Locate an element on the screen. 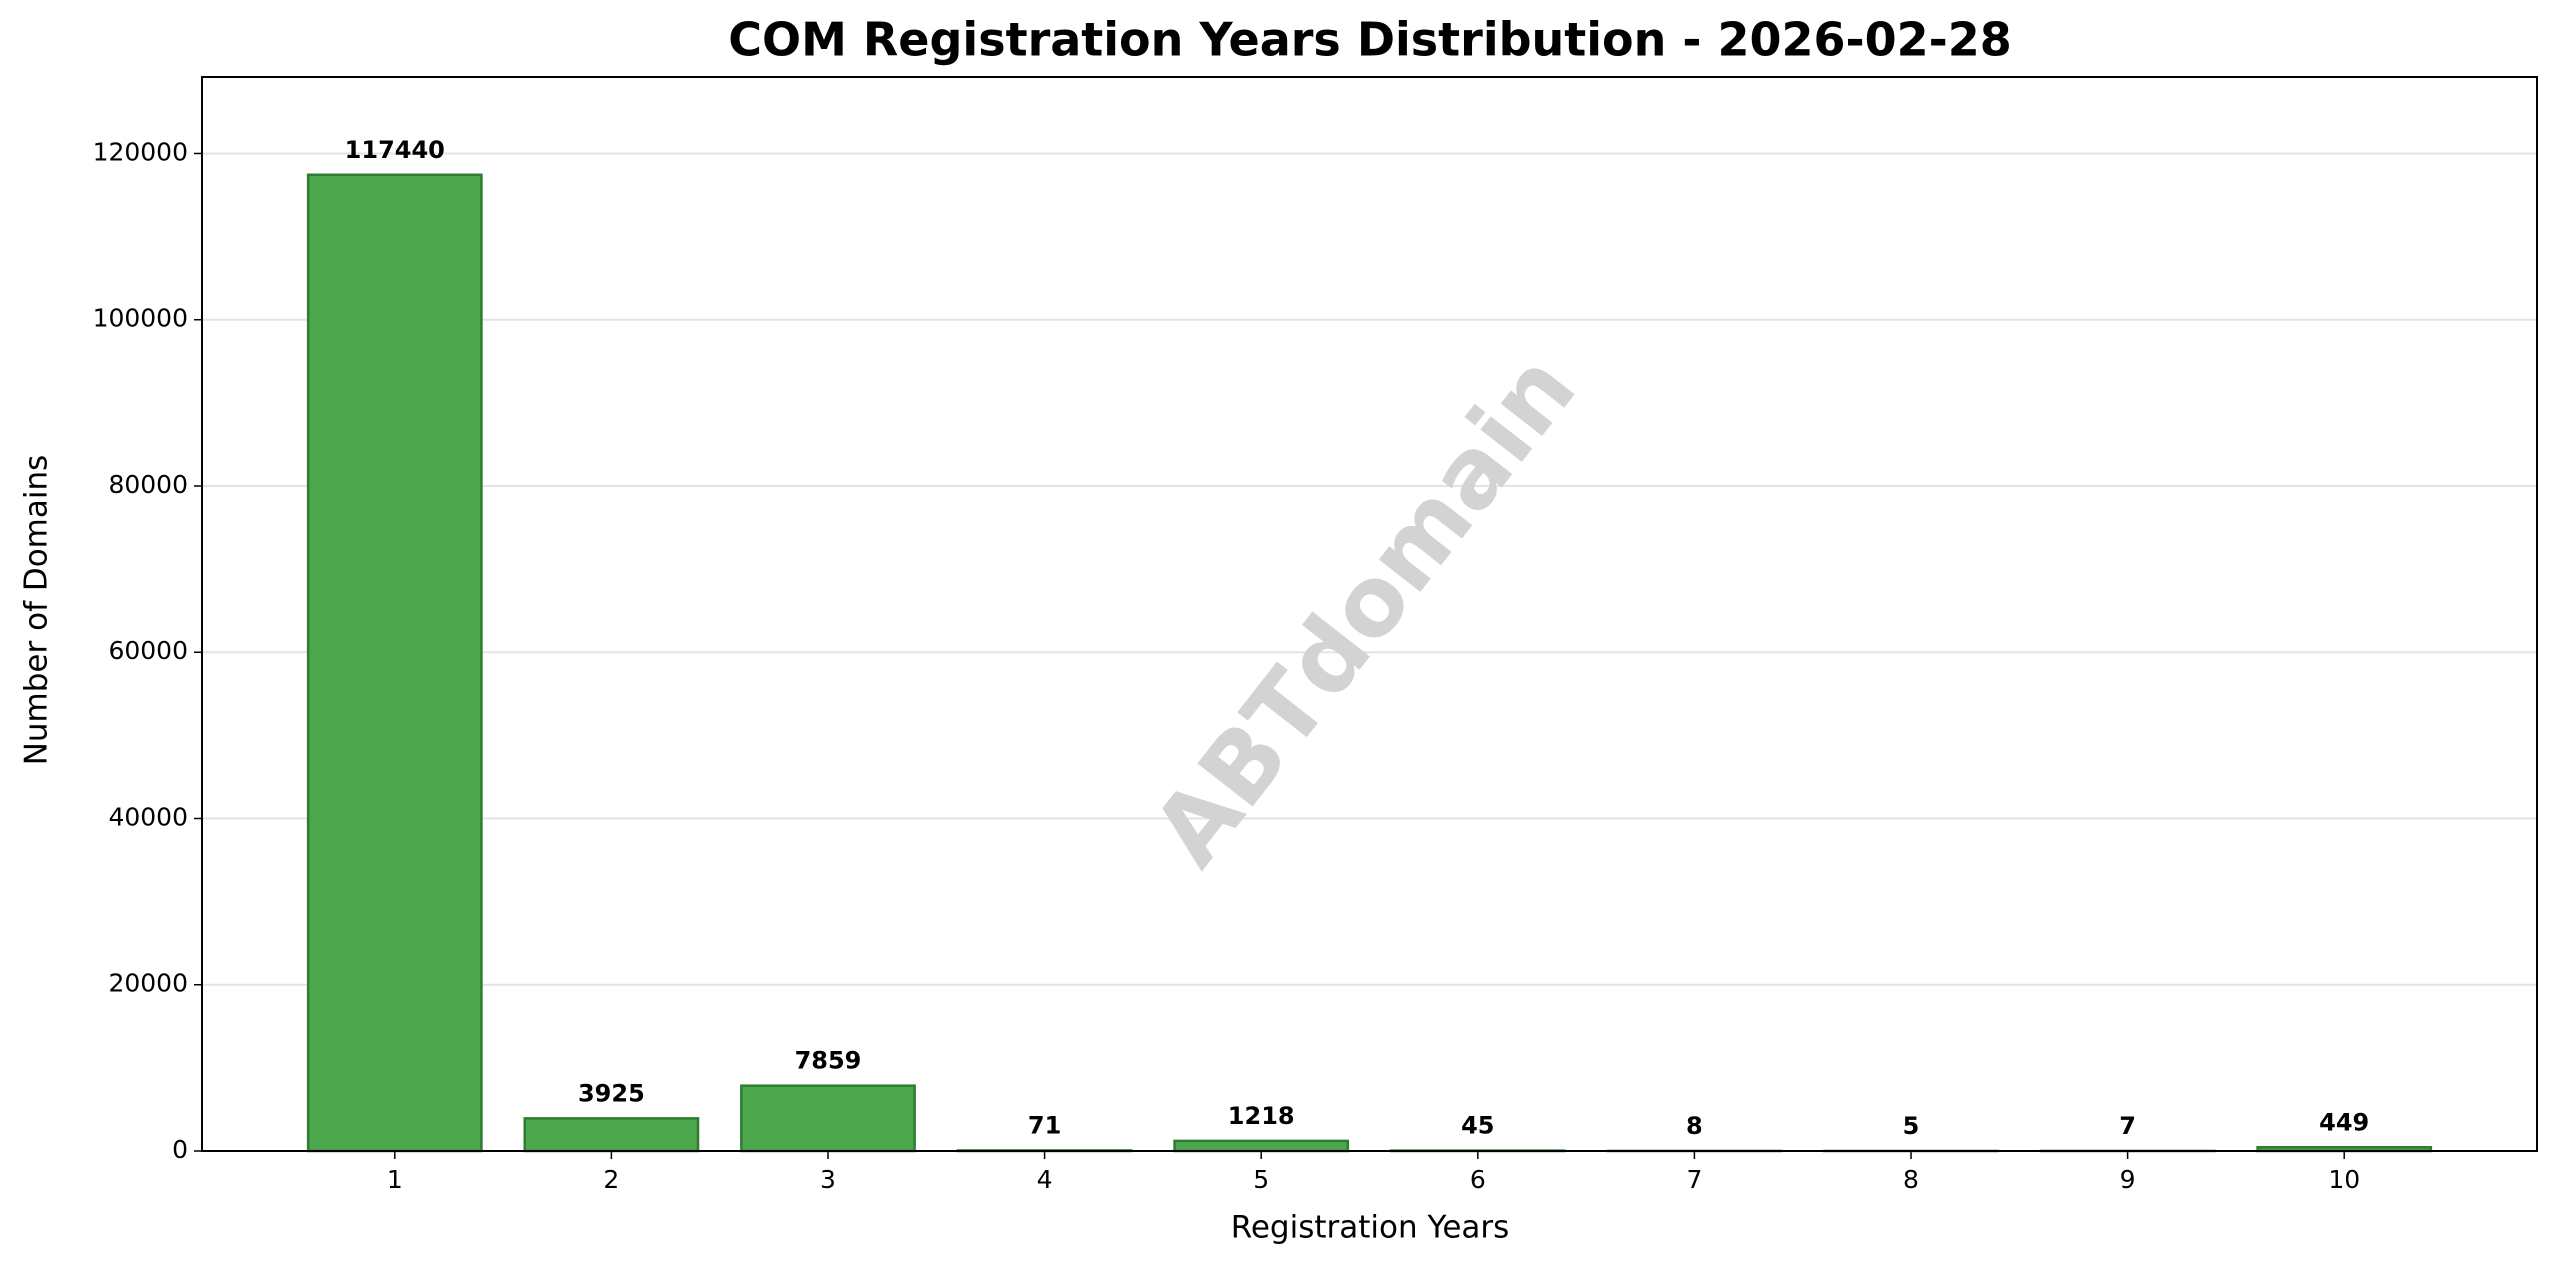 Image resolution: width=2560 pixels, height=1271 pixels. value-label: 7859 is located at coordinates (828, 1061).